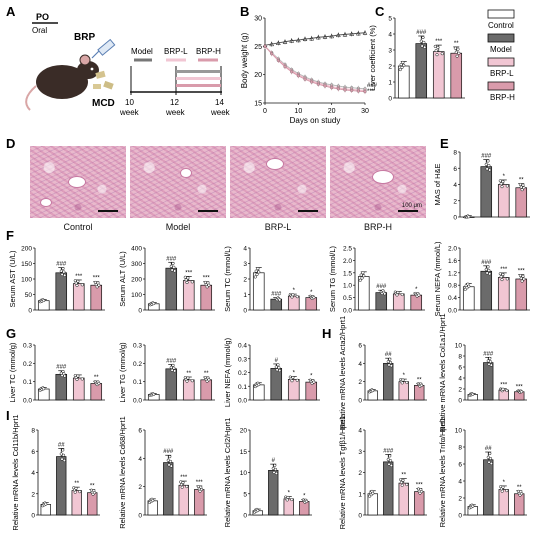 This screenshot has width=550, height=539. I want to click on legend-swatch-brpl, so click(501, 62).